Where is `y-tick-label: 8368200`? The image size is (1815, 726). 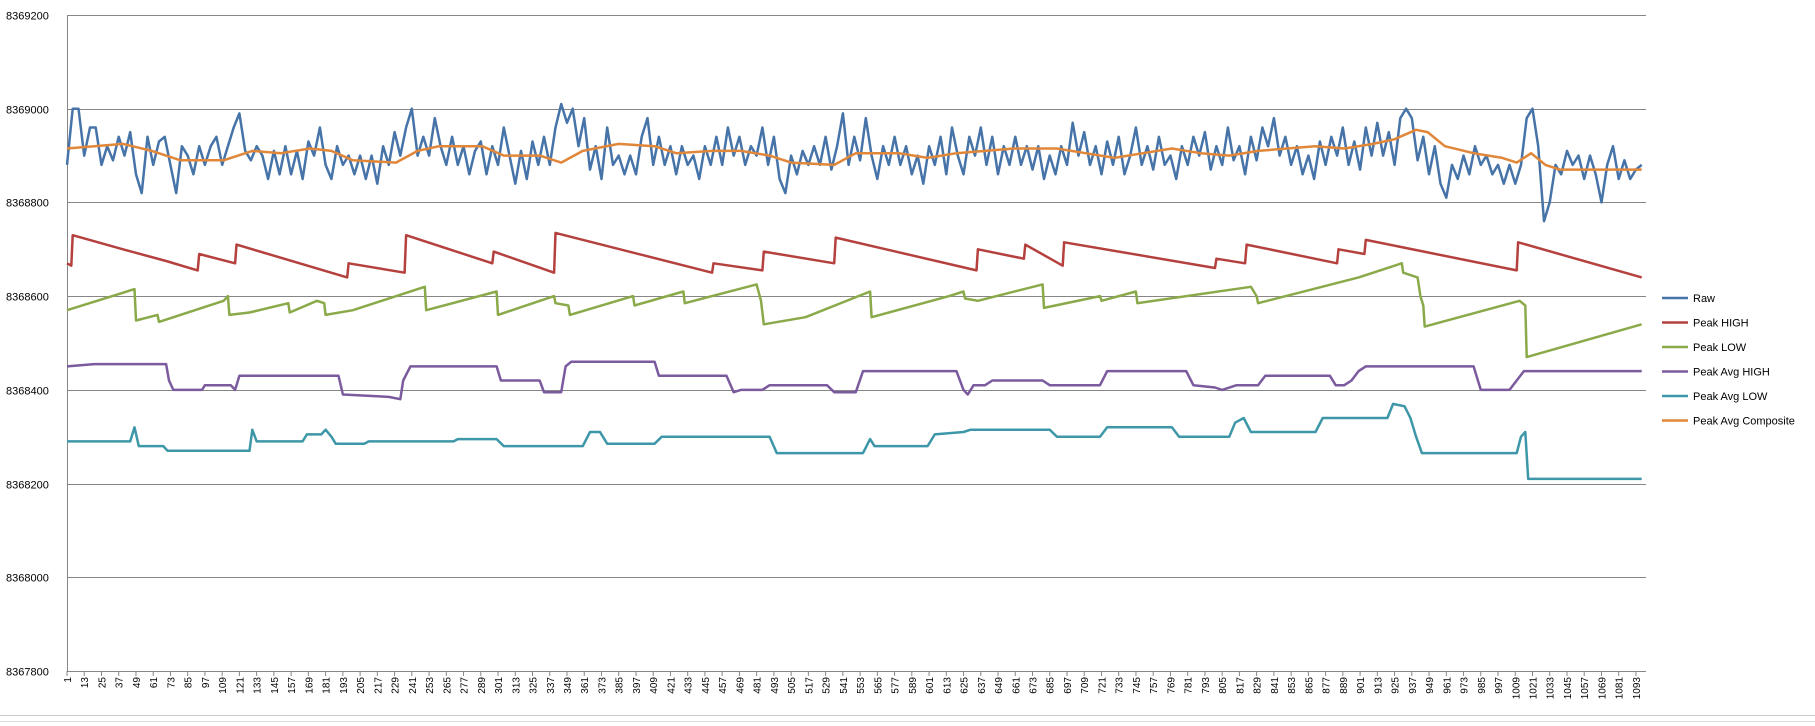 y-tick-label: 8368200 is located at coordinates (27, 486).